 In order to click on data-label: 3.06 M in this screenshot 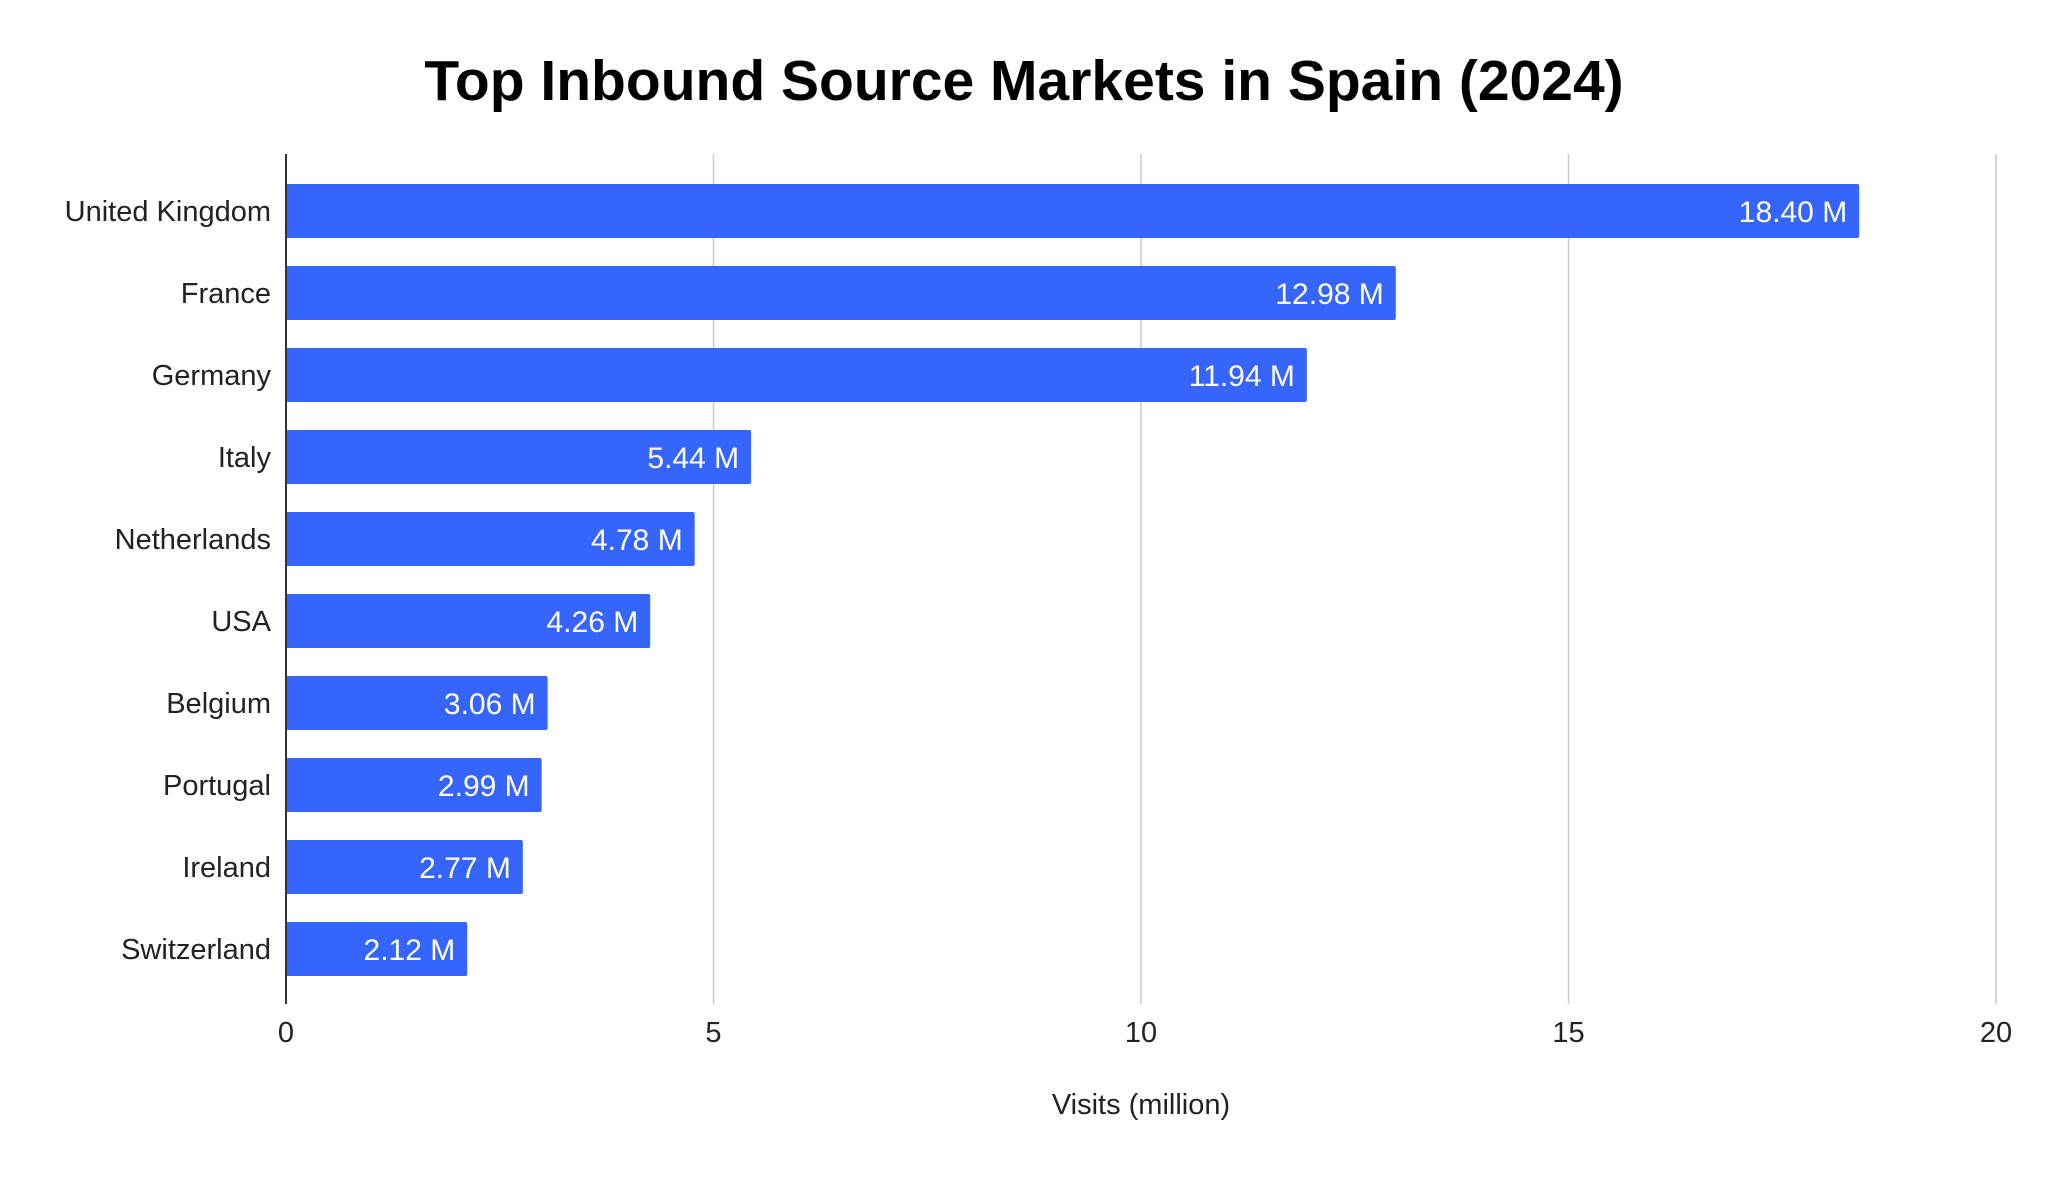, I will do `click(490, 704)`.